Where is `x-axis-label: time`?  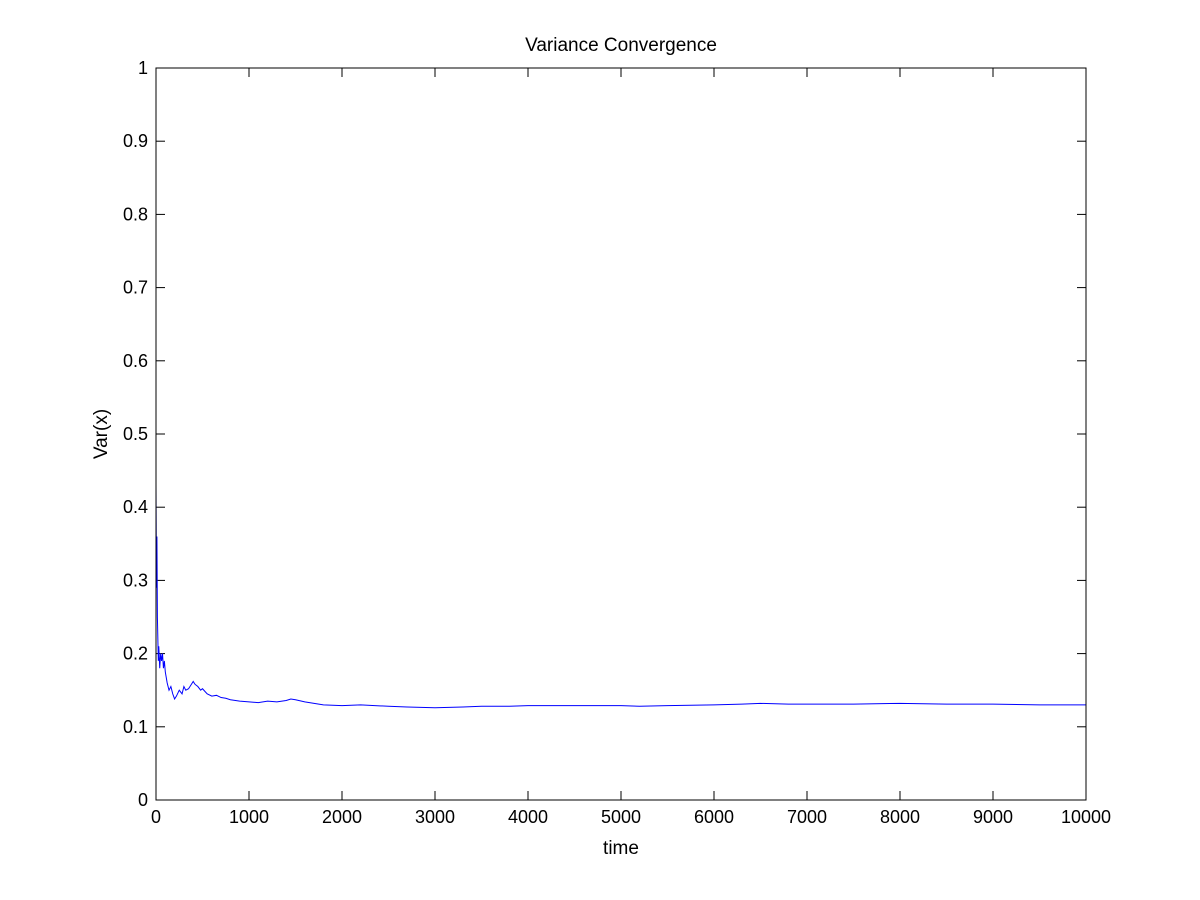 x-axis-label: time is located at coordinates (621, 848).